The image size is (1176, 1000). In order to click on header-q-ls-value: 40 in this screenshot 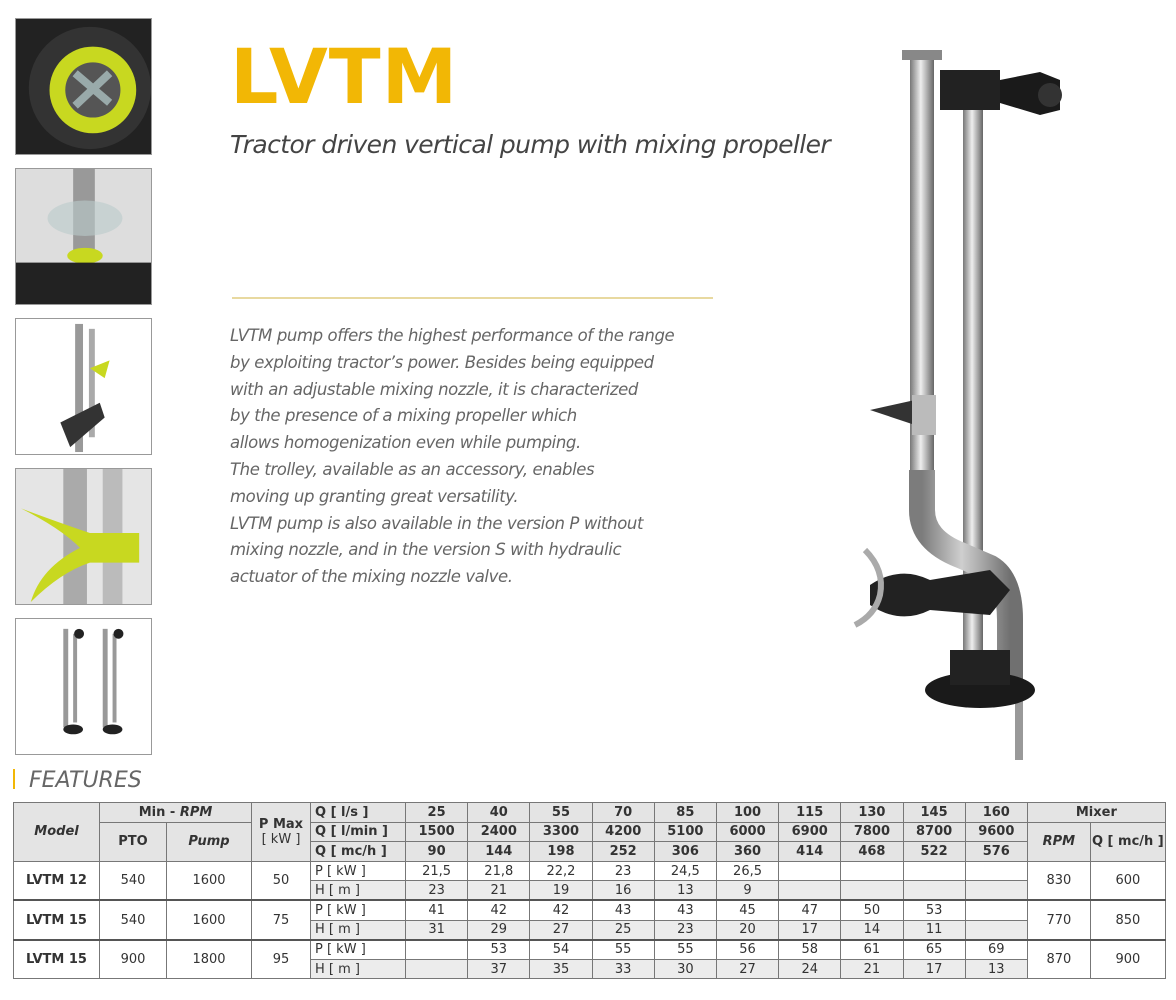, I will do `click(499, 812)`.